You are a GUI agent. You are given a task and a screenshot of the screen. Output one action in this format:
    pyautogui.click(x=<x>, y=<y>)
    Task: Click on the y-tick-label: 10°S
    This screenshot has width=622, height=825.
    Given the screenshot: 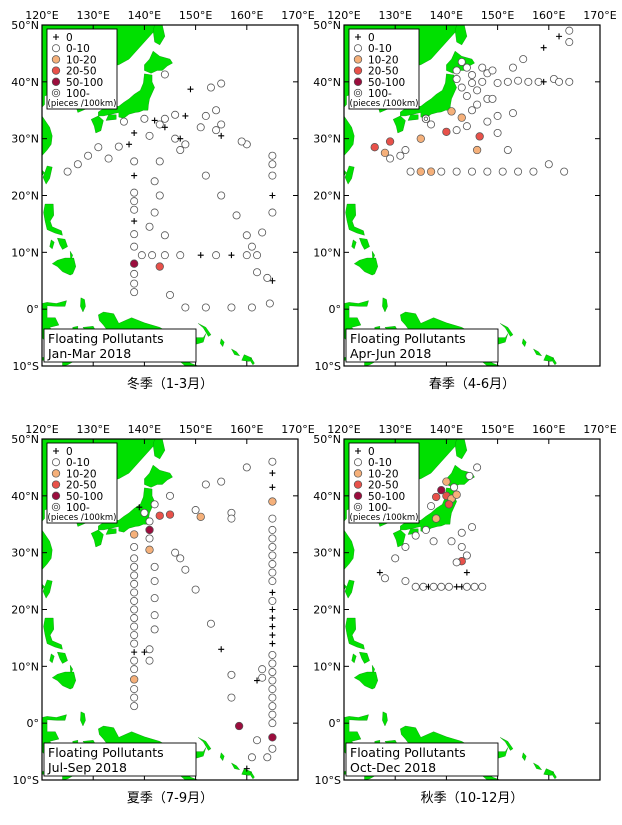 What is the action you would take?
    pyautogui.click(x=328, y=366)
    